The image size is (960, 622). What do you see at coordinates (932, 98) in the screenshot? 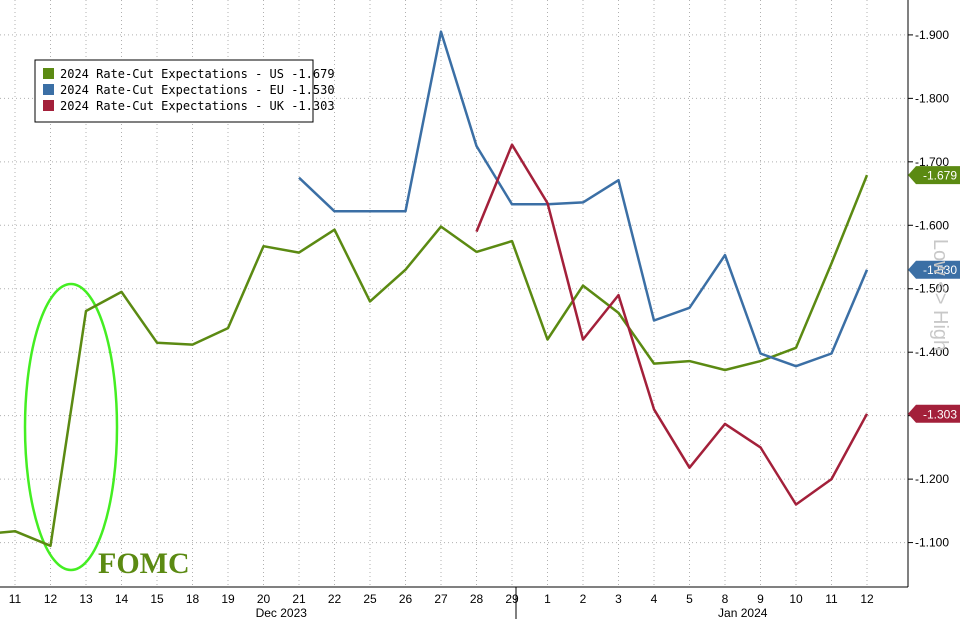
I see `y-tick-label: -1.800` at bounding box center [932, 98].